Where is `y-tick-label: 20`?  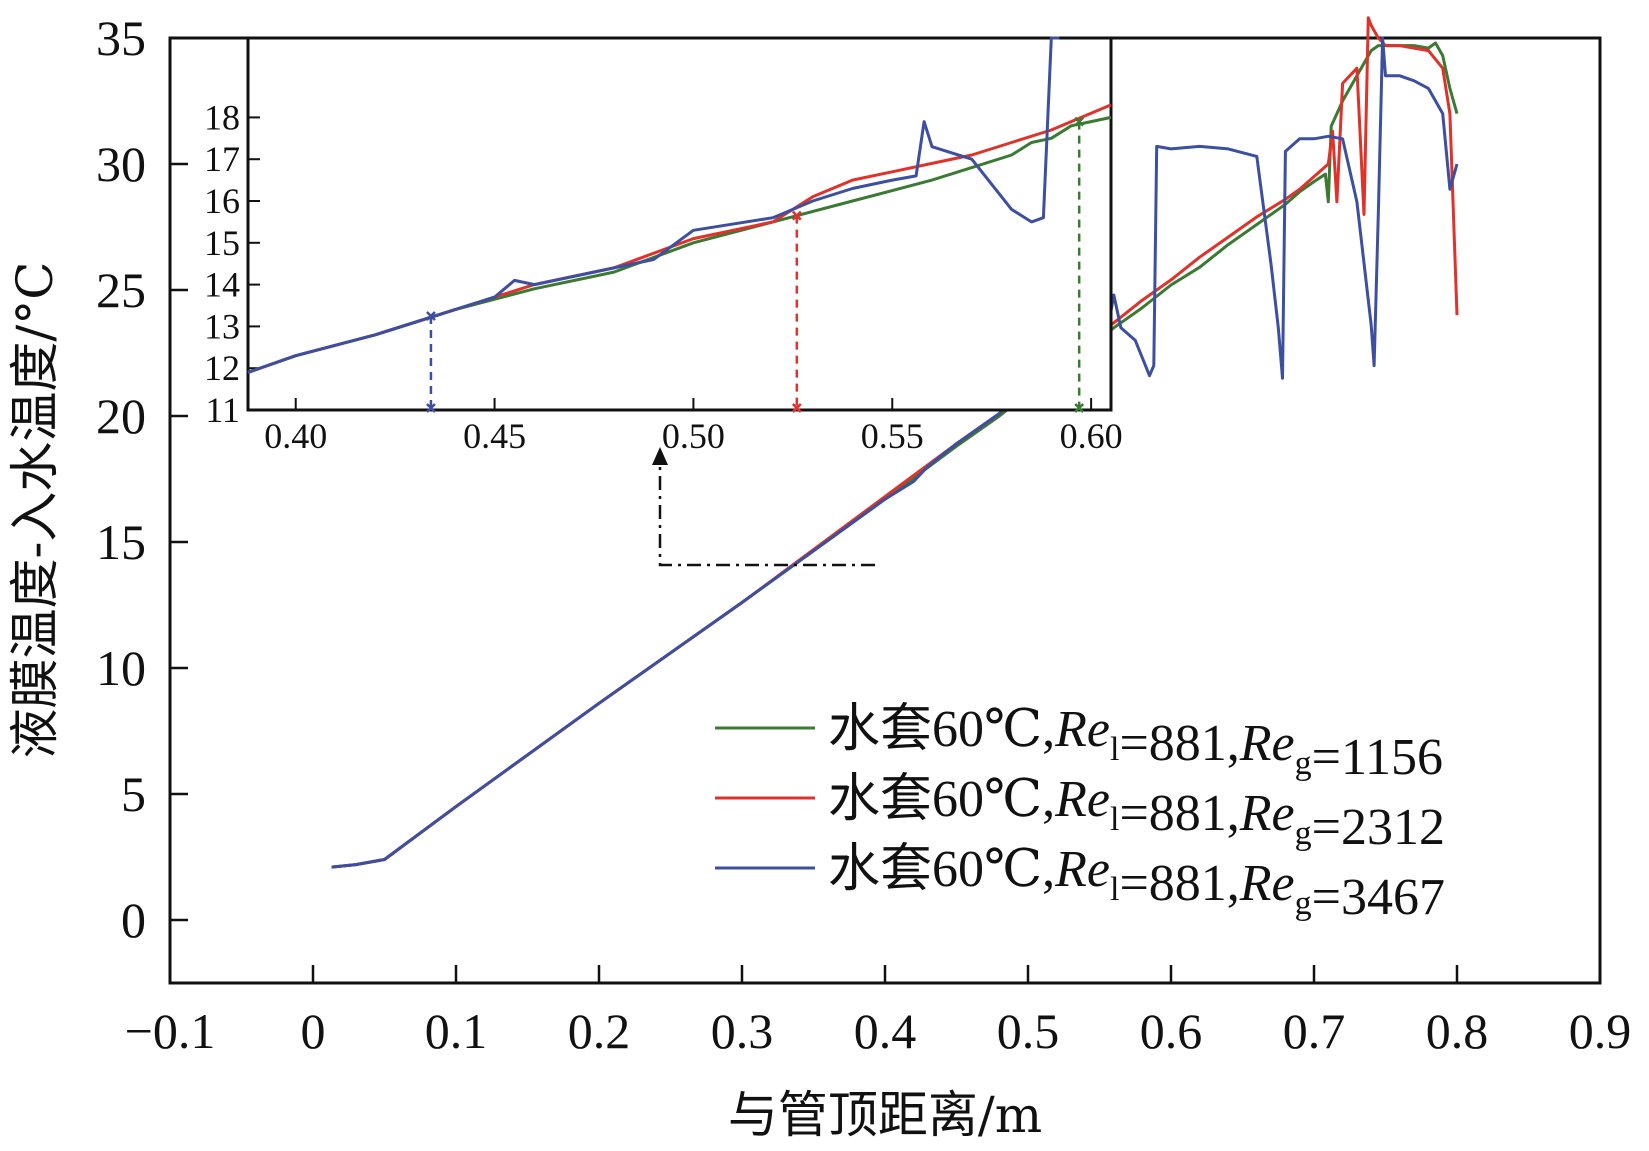
y-tick-label: 20 is located at coordinates (121, 416).